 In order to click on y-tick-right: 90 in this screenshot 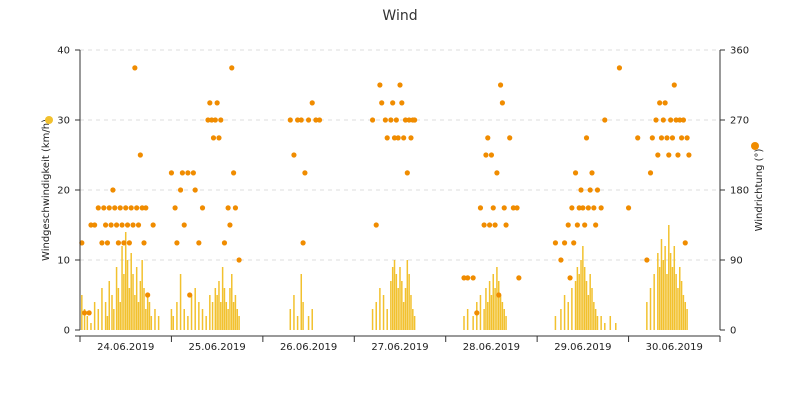, I will do `click(736, 261)`.